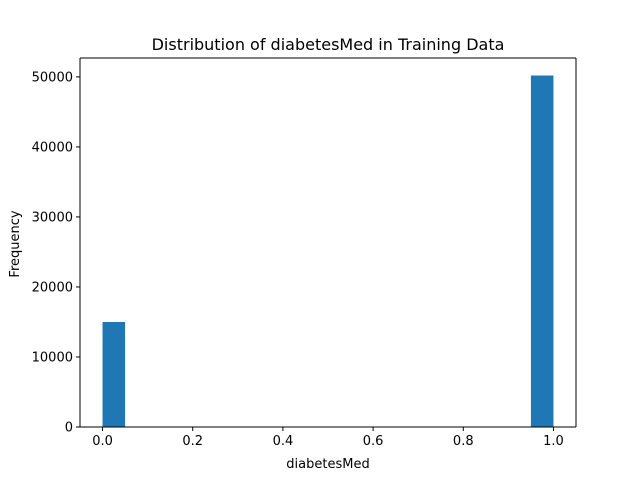 This screenshot has height=480, width=640. I want to click on y-tick-label: 30000, so click(52, 217).